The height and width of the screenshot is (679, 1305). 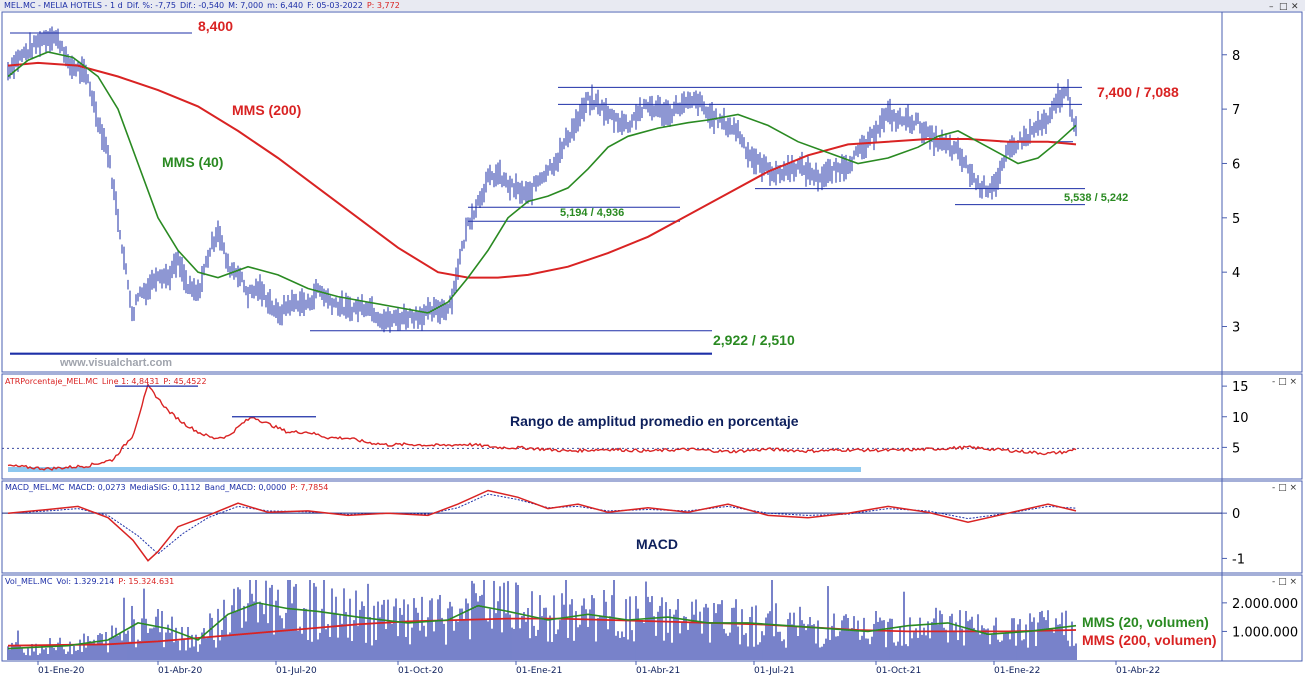 I want to click on atr-panel, so click(x=612, y=427).